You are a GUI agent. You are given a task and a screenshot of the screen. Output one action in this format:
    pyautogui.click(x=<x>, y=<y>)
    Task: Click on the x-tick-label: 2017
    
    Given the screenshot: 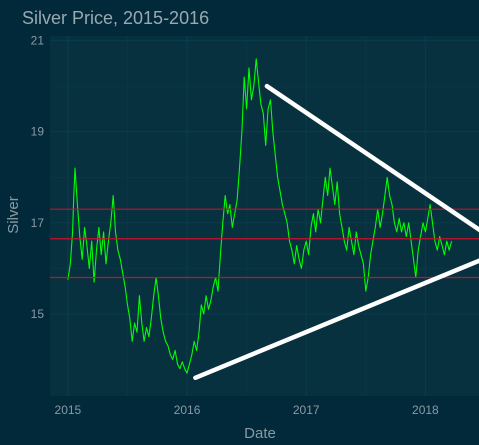 What is the action you would take?
    pyautogui.click(x=306, y=410)
    